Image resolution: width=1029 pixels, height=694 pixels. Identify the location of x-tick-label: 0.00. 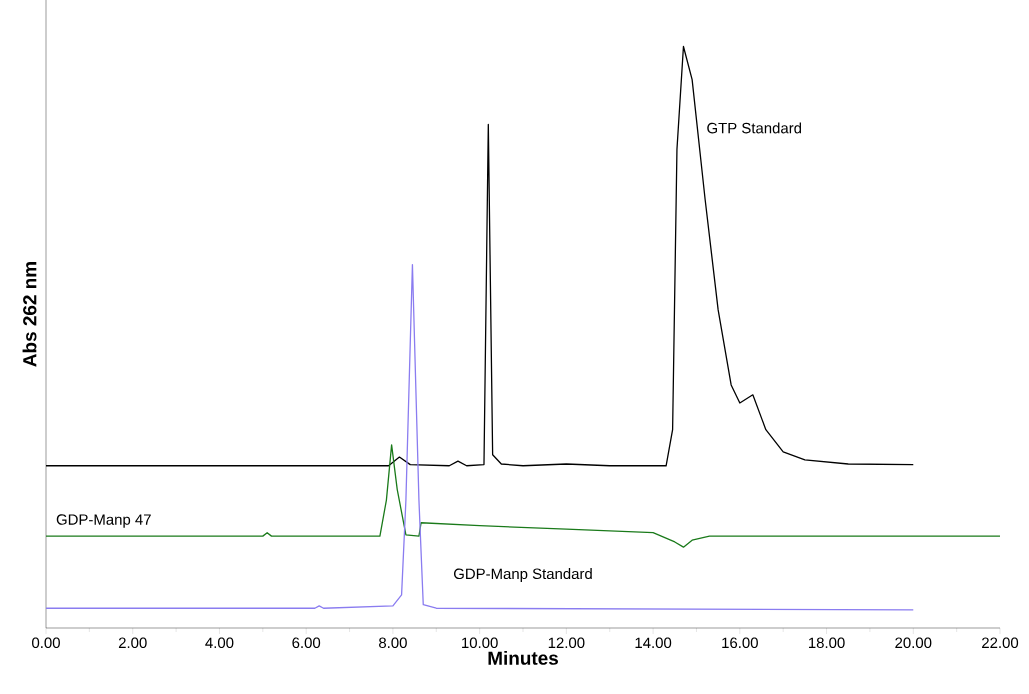
(46, 643).